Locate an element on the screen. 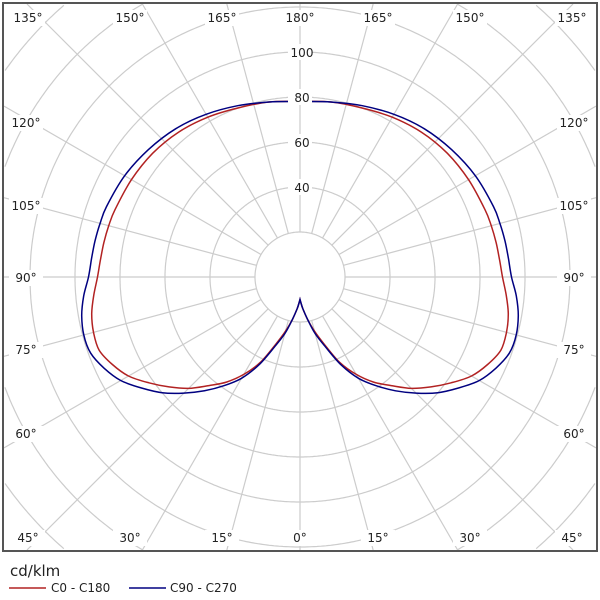  angle-tick-label: 180° is located at coordinates (300, 18).